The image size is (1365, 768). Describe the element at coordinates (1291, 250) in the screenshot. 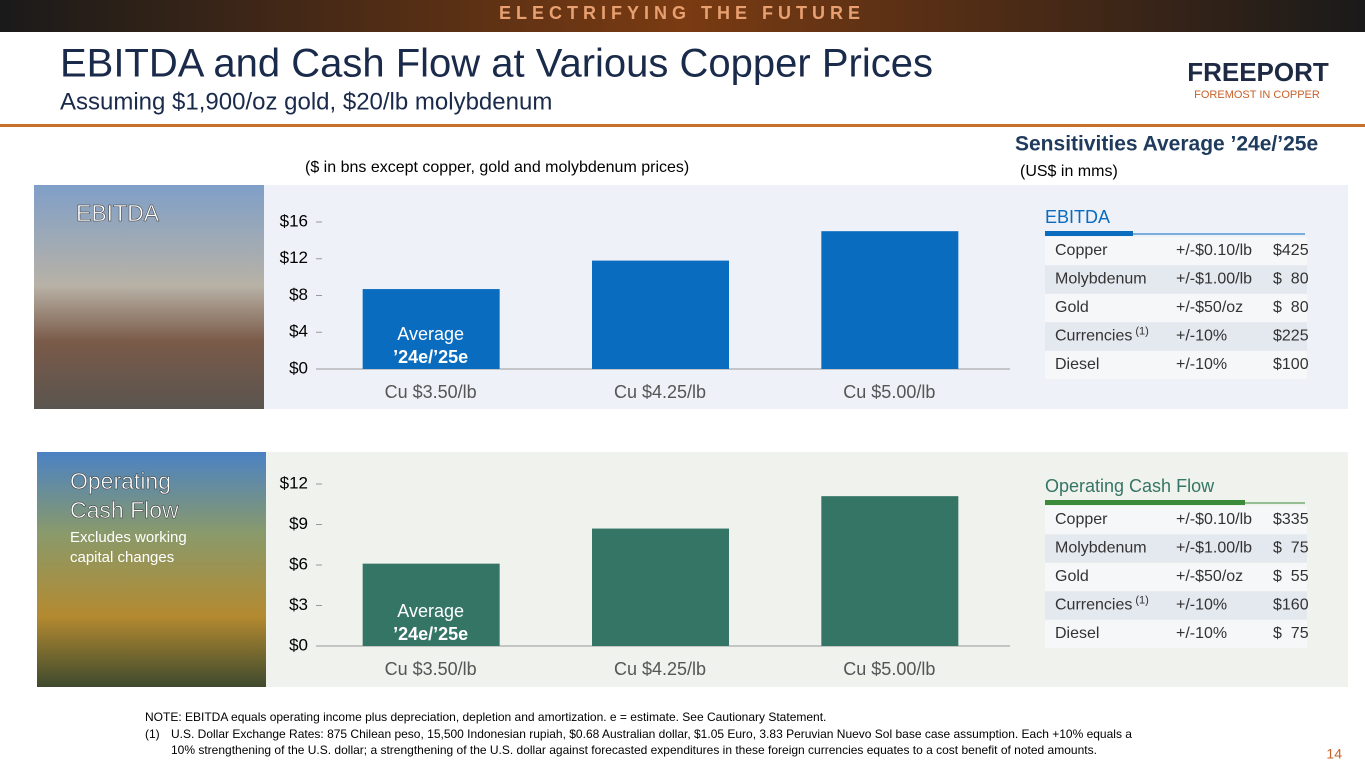

I see `row-value: $425` at that location.